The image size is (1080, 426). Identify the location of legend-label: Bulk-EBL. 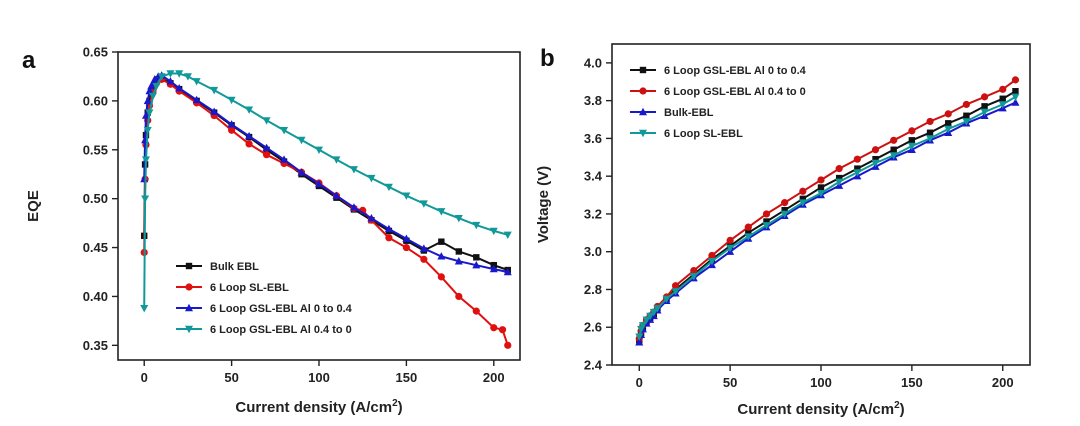
(689, 113).